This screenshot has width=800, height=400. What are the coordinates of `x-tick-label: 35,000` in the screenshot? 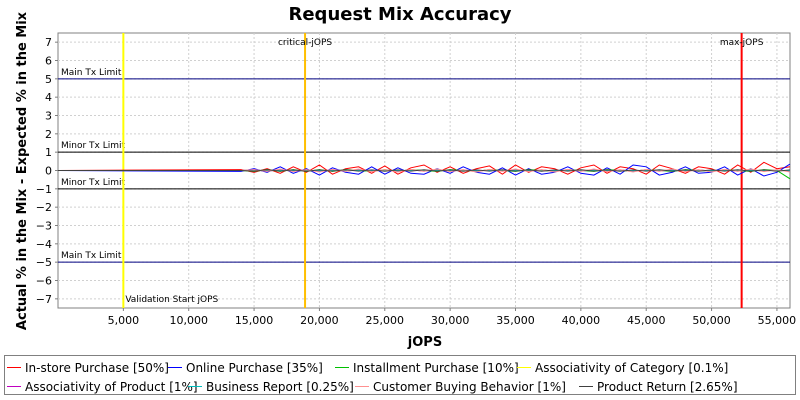 It's located at (515, 320).